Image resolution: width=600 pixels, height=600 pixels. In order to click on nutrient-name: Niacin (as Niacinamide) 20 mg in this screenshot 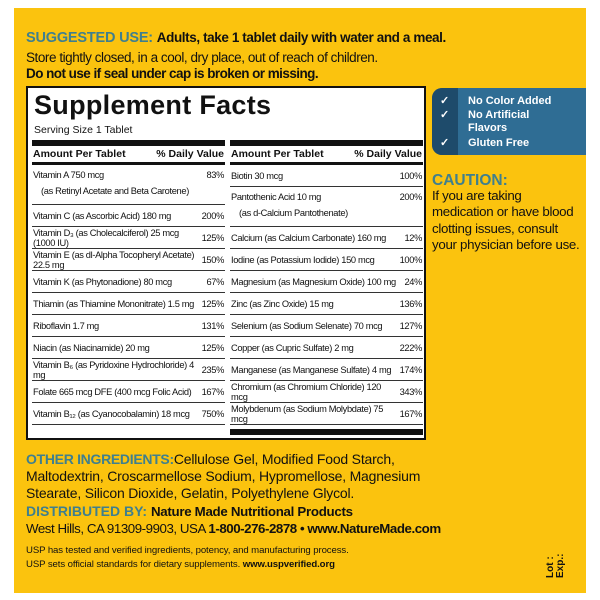, I will do `click(91, 347)`.